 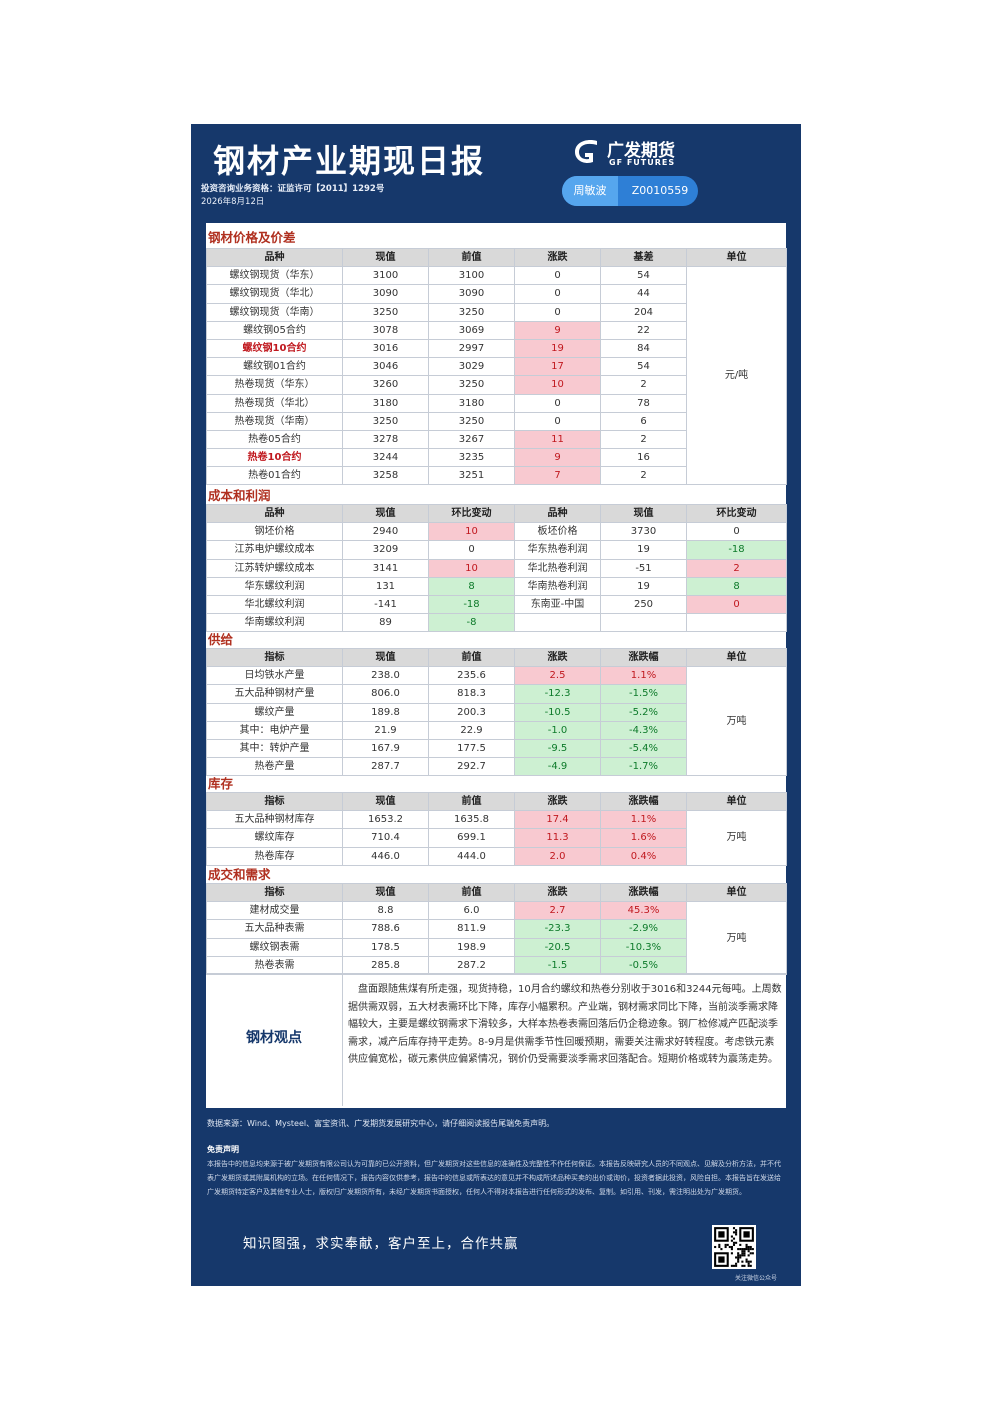 I want to click on current-value-cell: 3078, so click(x=385, y=330).